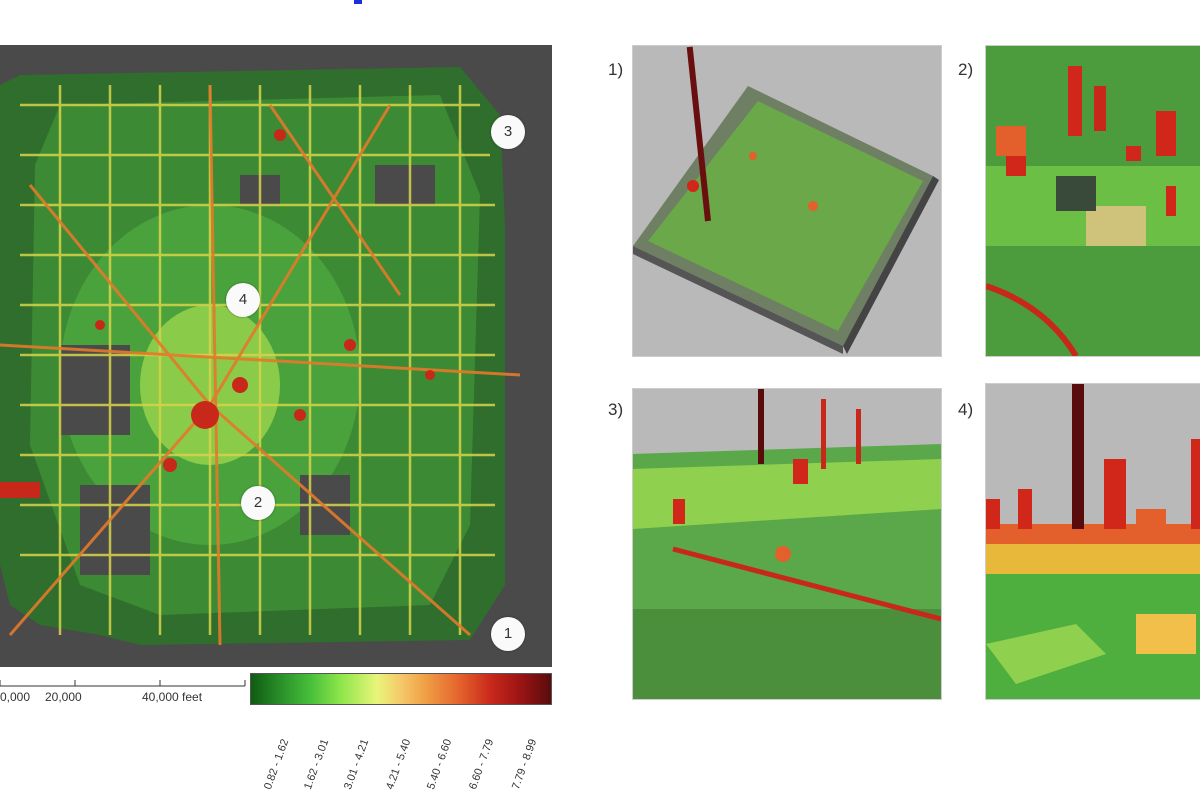 The height and width of the screenshot is (800, 1200). I want to click on color-legend-bar, so click(401, 689).